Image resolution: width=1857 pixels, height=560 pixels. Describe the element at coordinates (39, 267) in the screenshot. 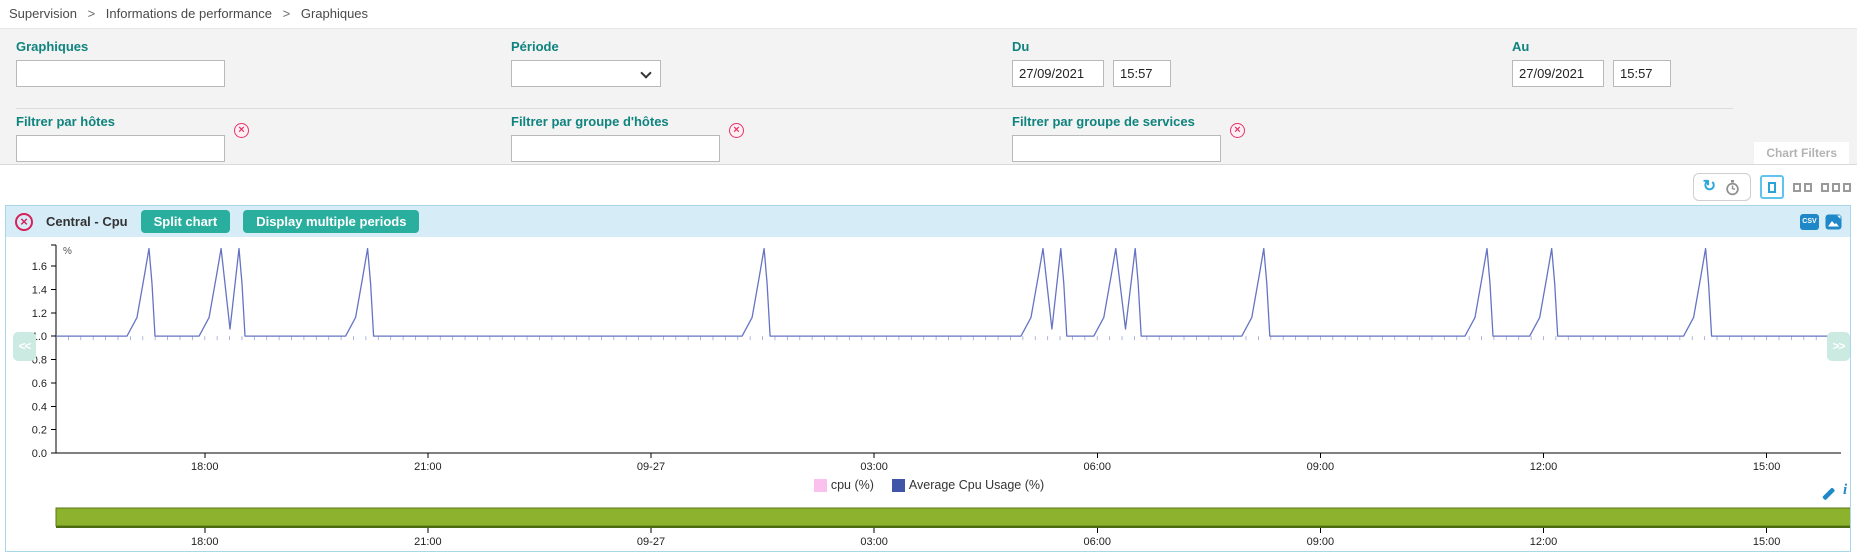

I see `svg-text: 1.6` at that location.